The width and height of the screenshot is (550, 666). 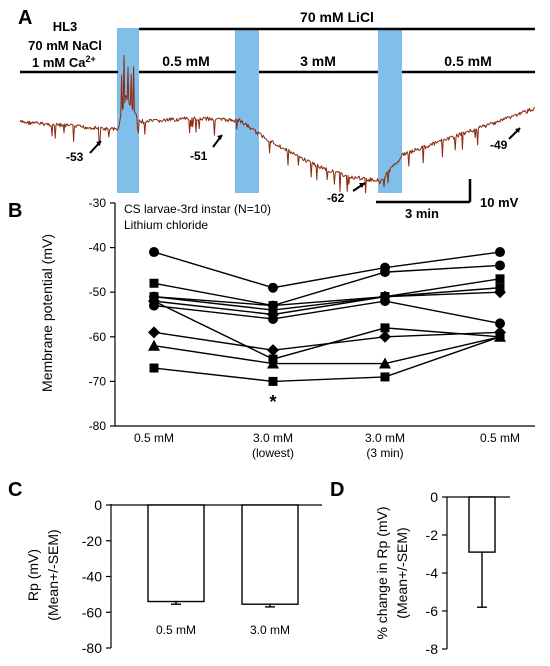 What do you see at coordinates (432, 573) in the screenshot?
I see `panel-d-y-tick-label: -4` at bounding box center [432, 573].